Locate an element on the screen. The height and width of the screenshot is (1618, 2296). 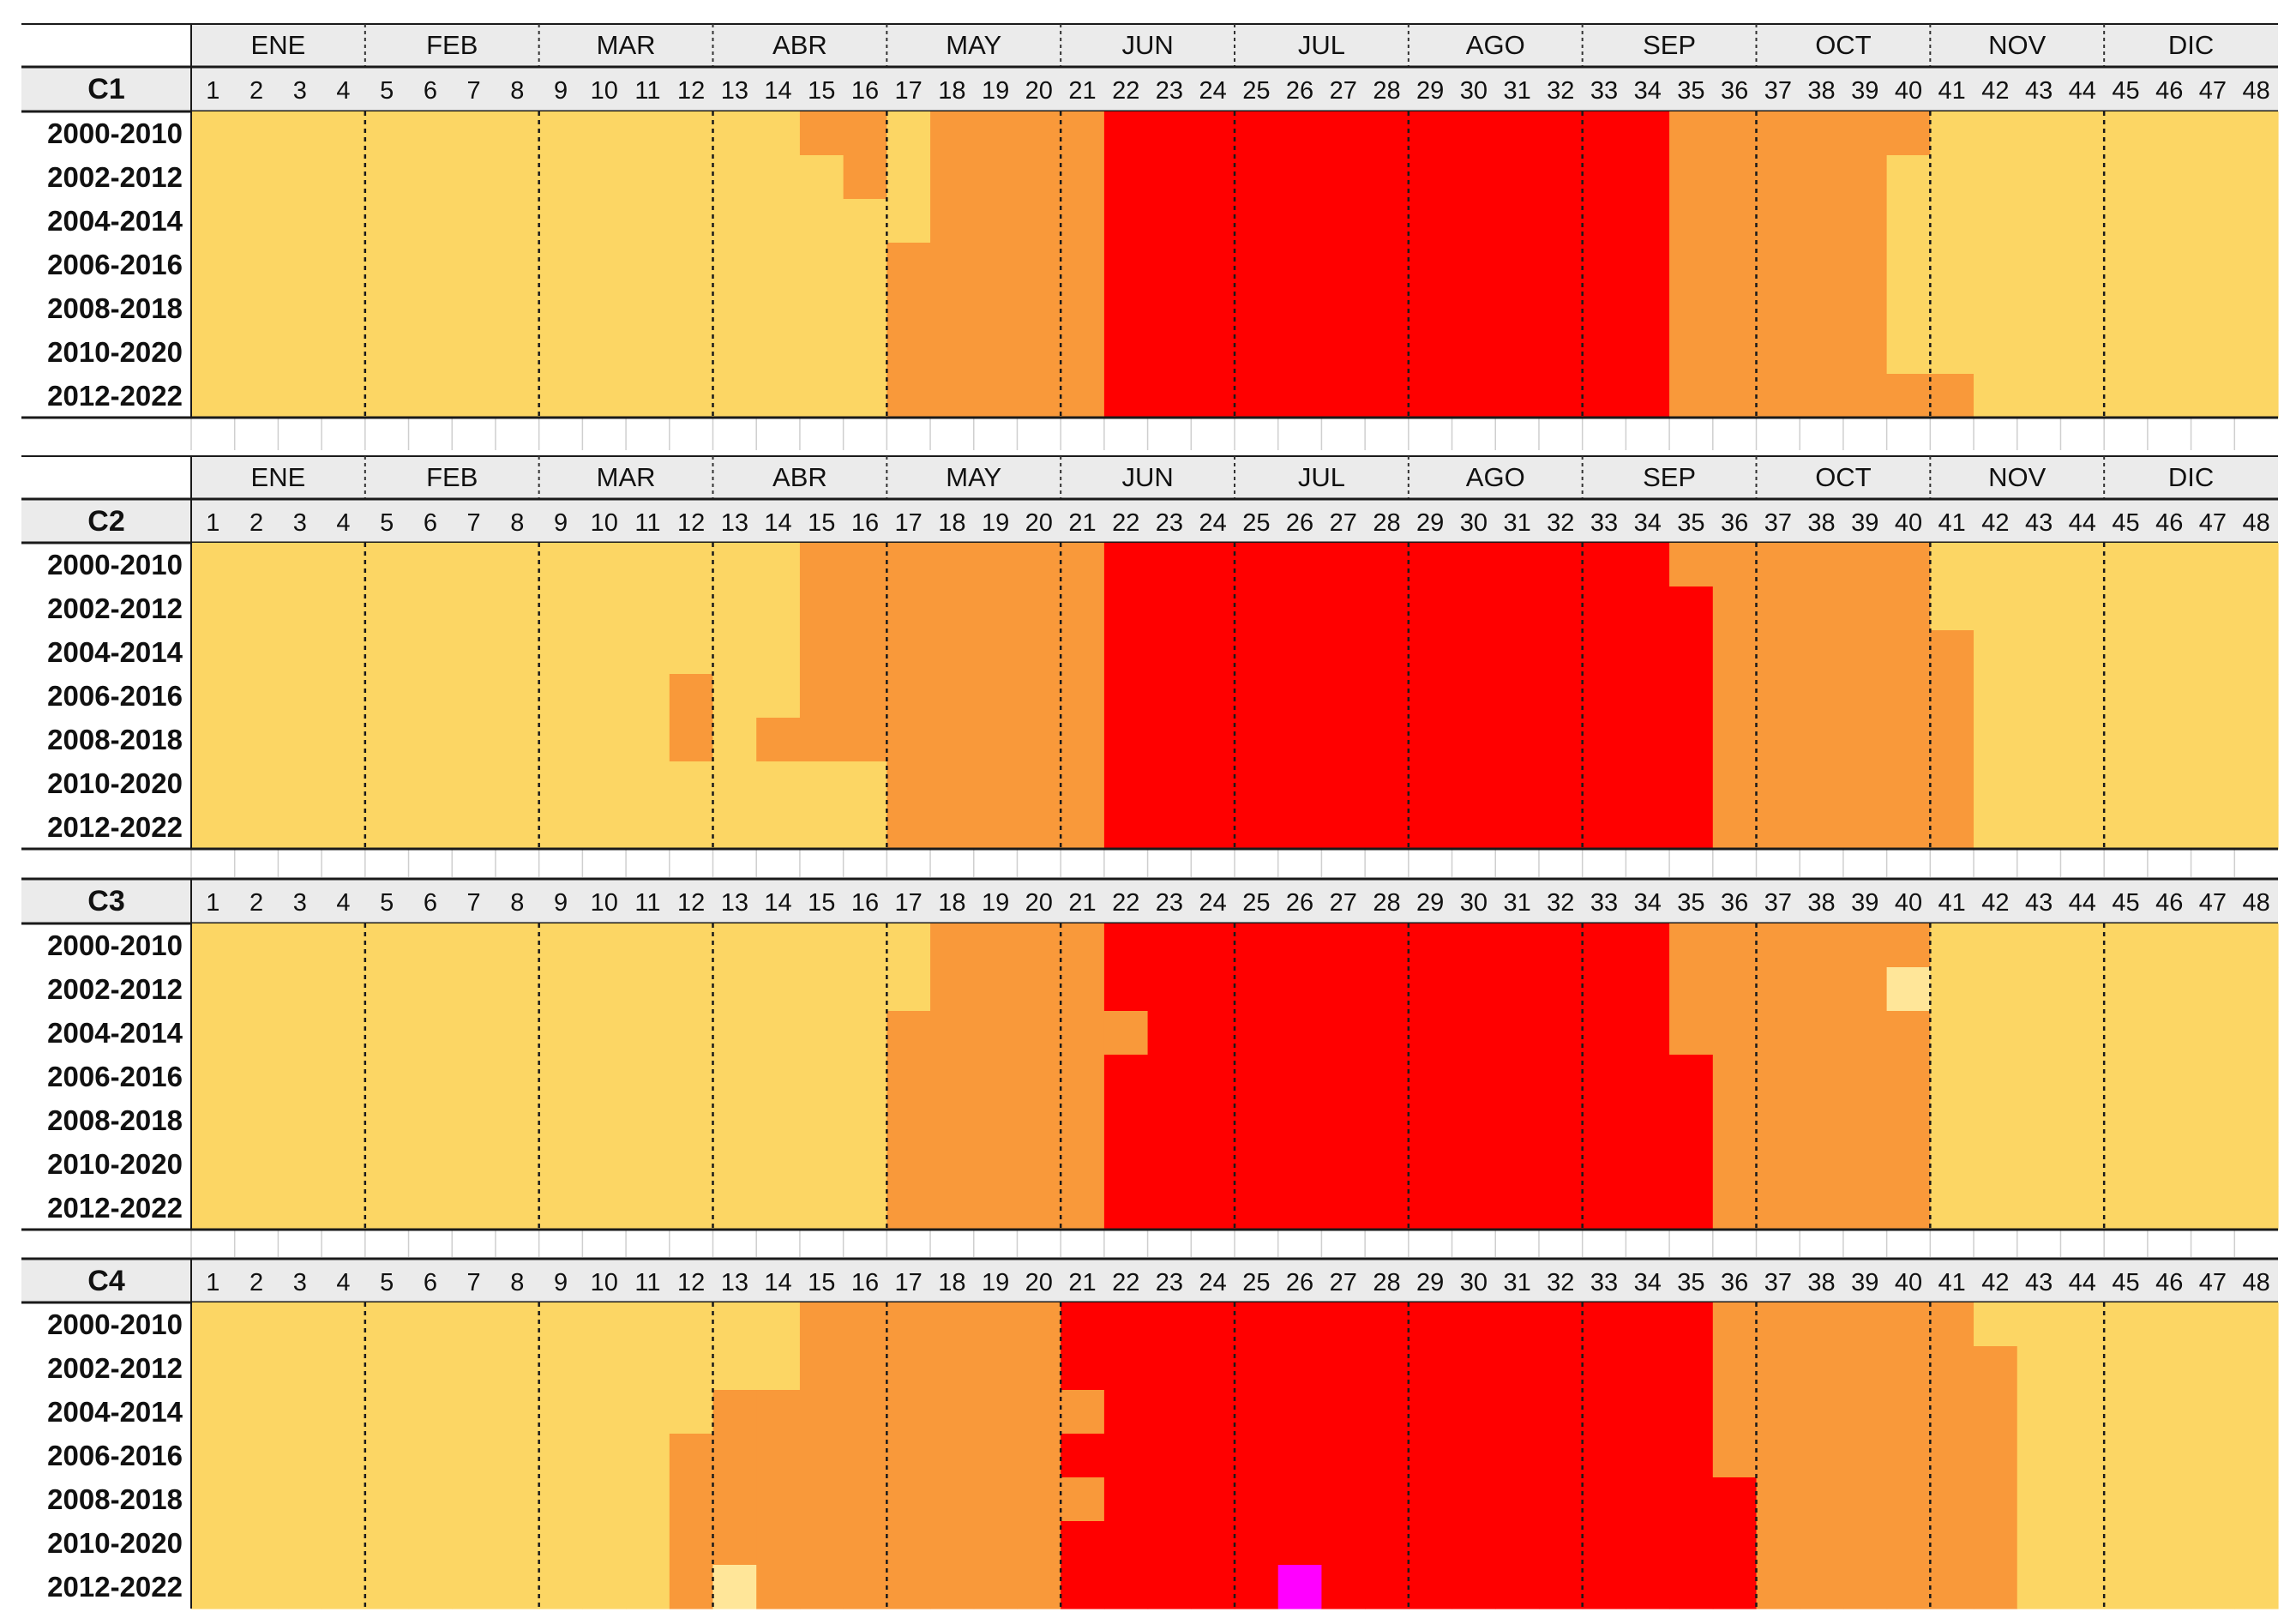
week-label: 8 is located at coordinates (517, 1282).